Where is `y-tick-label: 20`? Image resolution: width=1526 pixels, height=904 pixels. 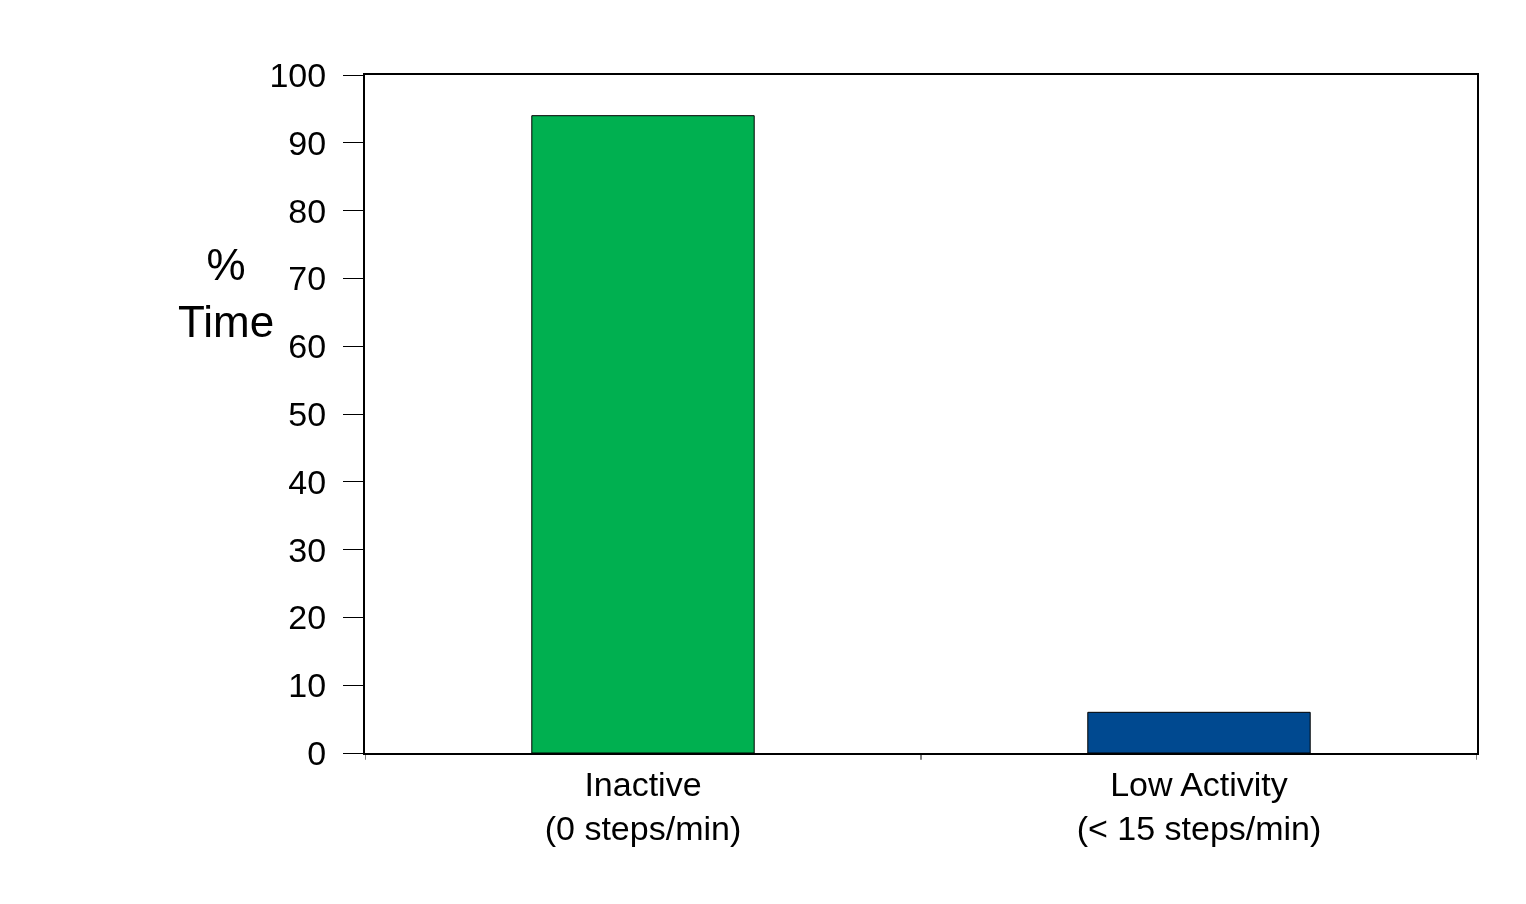
y-tick-label: 20 is located at coordinates (307, 617).